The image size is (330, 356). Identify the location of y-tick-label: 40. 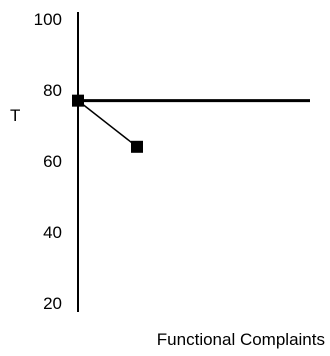
(52, 232).